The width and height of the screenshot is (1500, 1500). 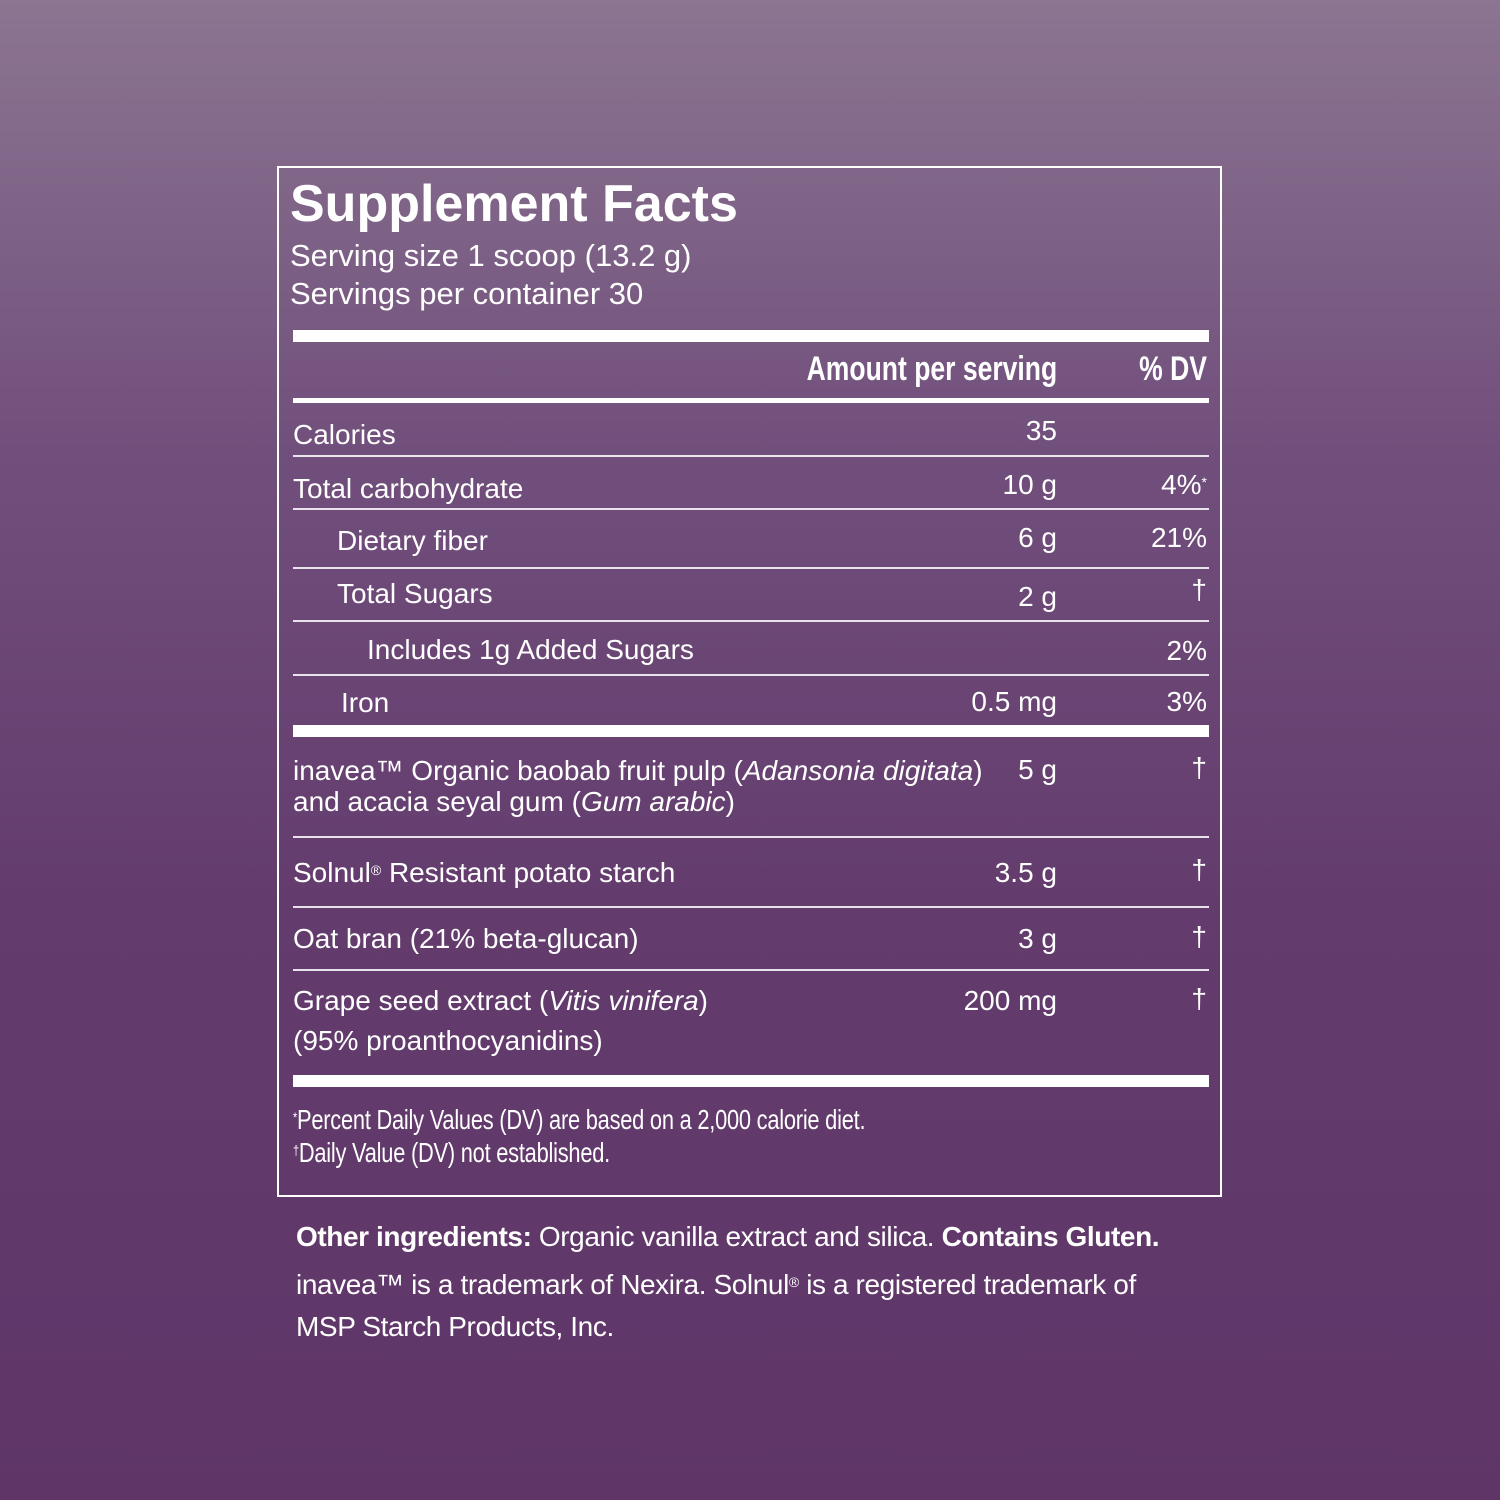 I want to click on nutrient-dv: 21%, so click(x=1178, y=537).